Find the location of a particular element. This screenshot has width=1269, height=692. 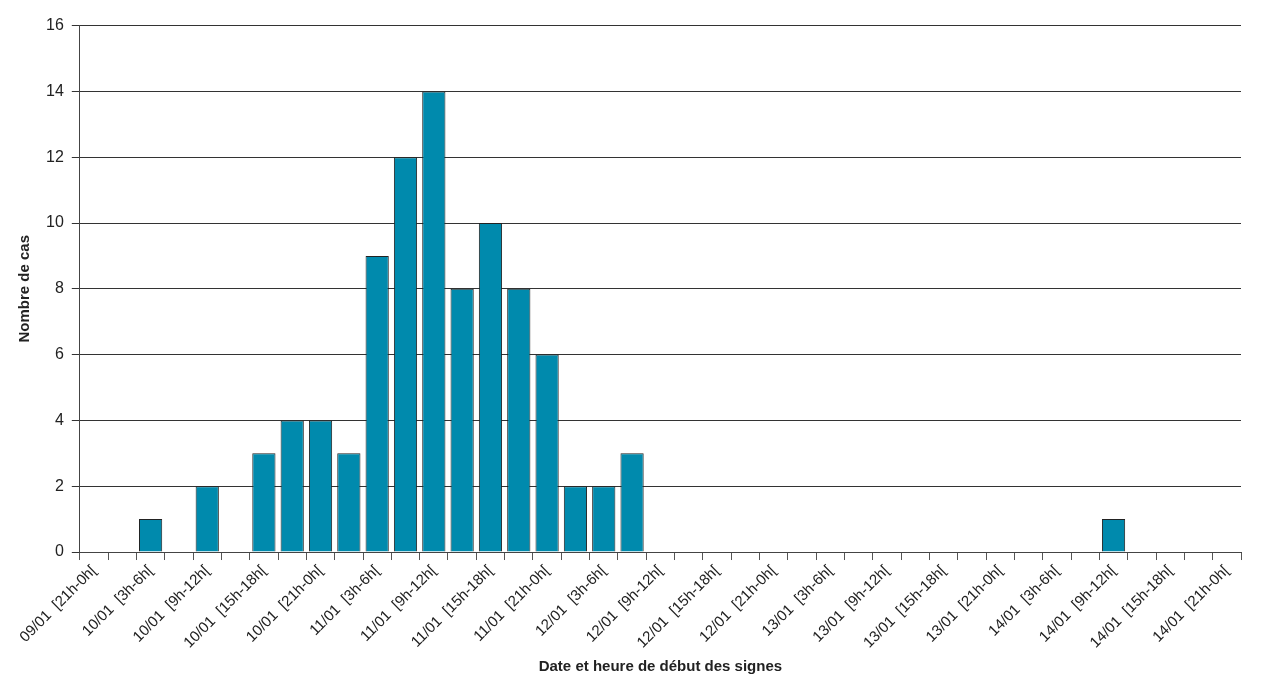

y-tick-label: 6 is located at coordinates (59, 354).